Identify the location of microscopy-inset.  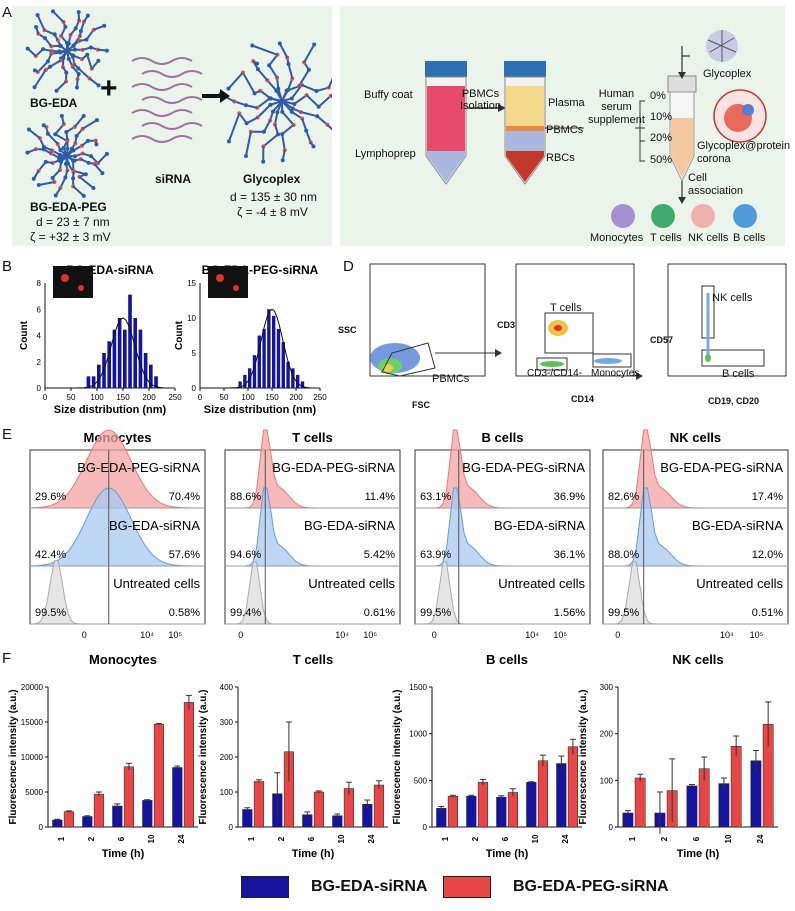
(228, 282).